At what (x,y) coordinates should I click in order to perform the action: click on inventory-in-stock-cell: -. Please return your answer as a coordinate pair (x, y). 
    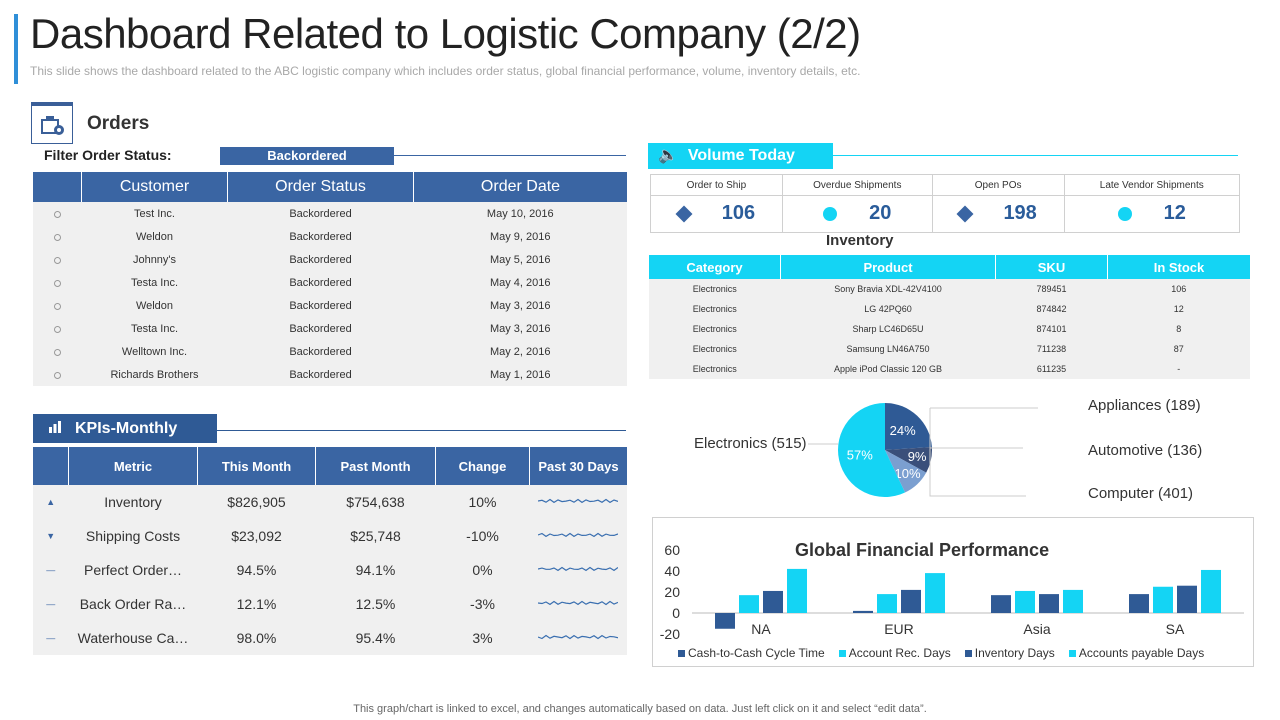
    Looking at the image, I should click on (1178, 369).